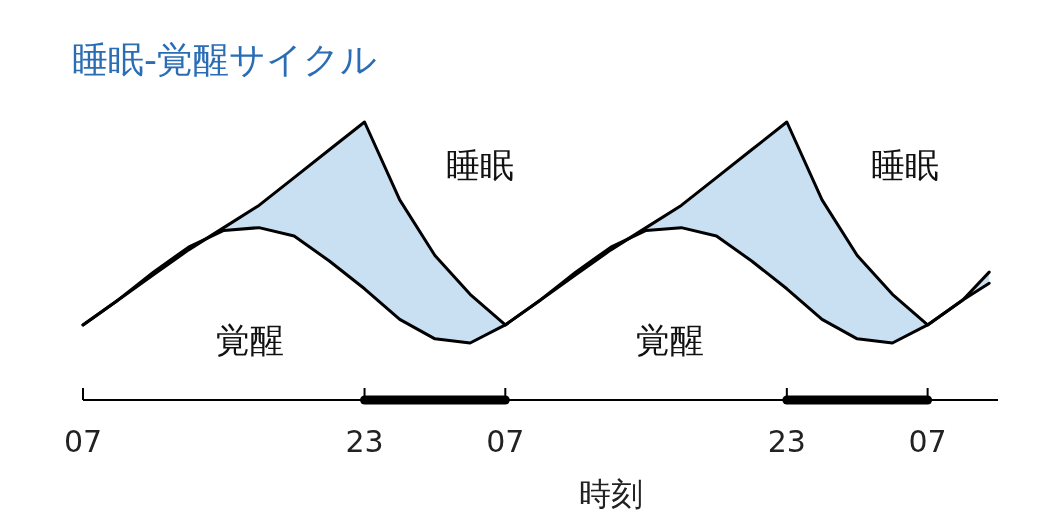 The width and height of the screenshot is (1062, 526). I want to click on x-axis-title: 時刻, so click(610, 494).